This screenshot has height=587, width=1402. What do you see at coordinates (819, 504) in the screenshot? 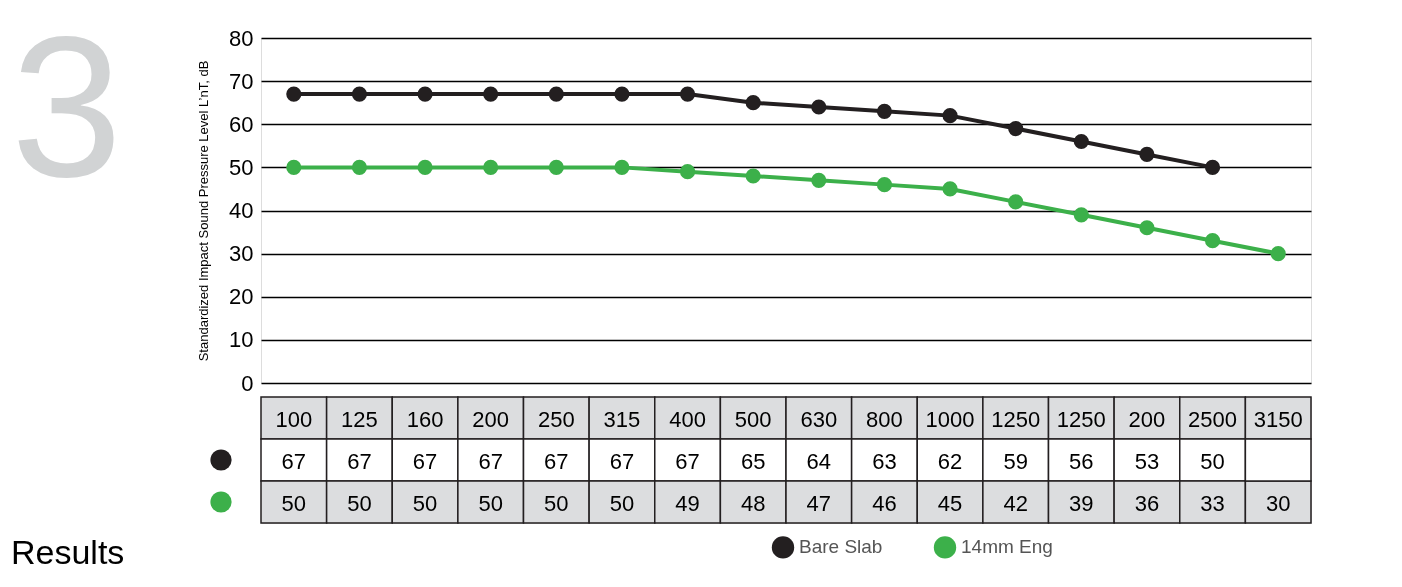
I see `data-label: 47` at bounding box center [819, 504].